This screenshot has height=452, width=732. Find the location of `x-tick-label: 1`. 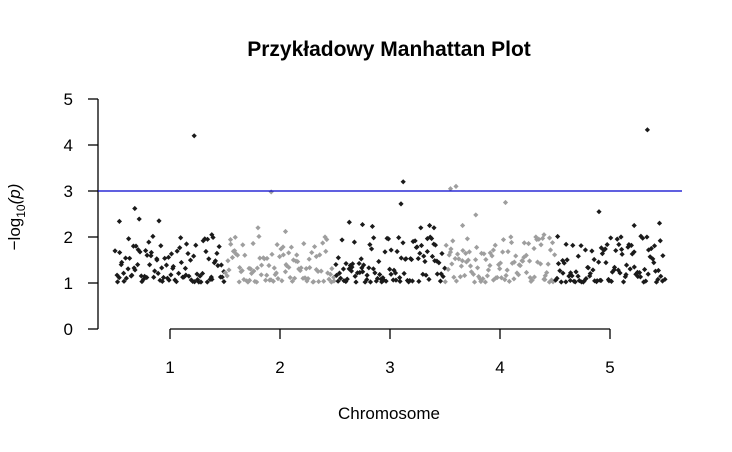

x-tick-label: 1 is located at coordinates (169, 367).